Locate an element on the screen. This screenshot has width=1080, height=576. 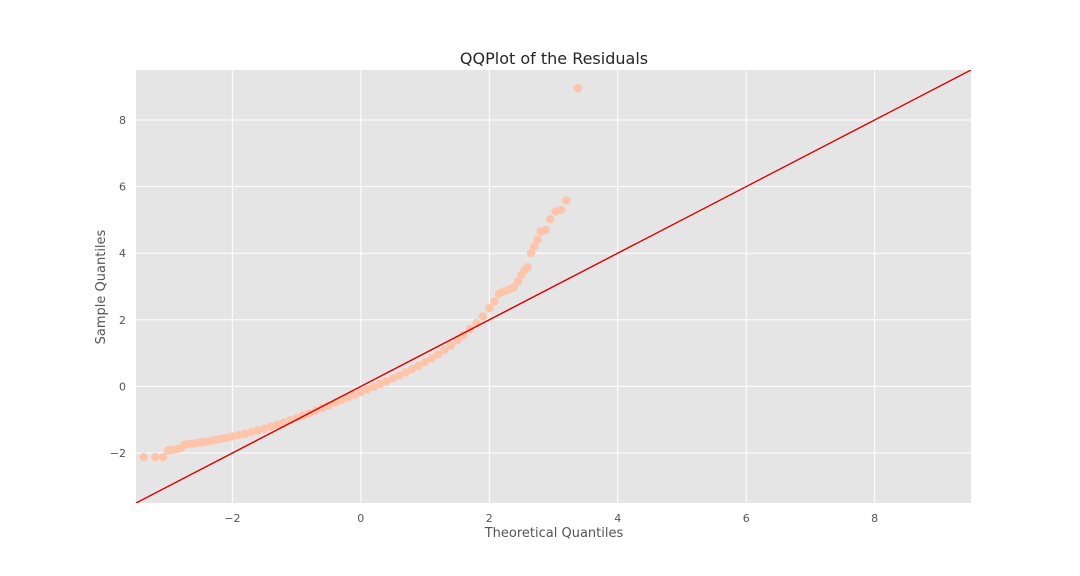
y-tick-label: 2 is located at coordinates (122, 320).